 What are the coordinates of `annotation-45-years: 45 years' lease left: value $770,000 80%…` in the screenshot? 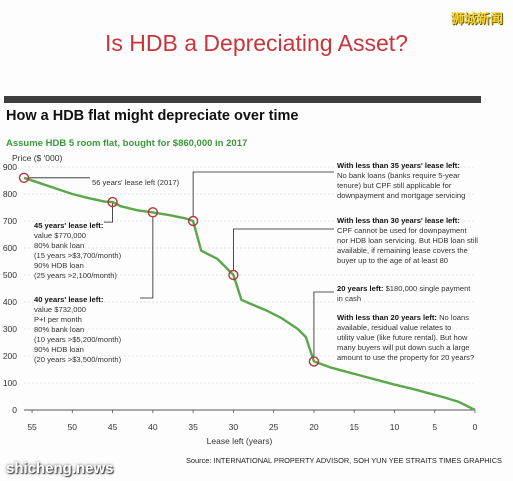 It's located at (78, 250).